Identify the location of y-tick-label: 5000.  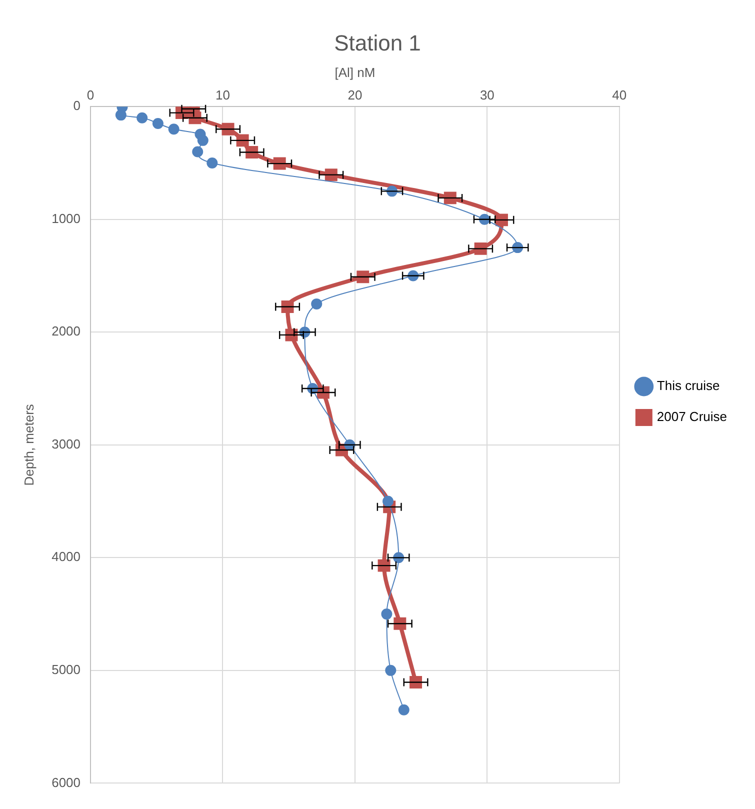
(66, 670).